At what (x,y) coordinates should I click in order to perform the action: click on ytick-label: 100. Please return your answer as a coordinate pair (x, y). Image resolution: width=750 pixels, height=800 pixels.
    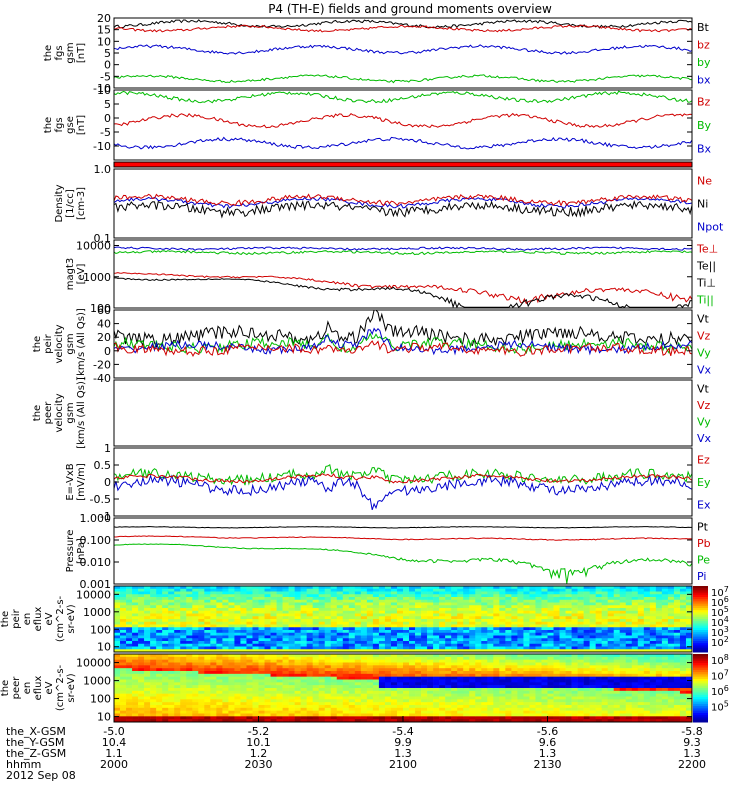
    Looking at the image, I should click on (100, 629).